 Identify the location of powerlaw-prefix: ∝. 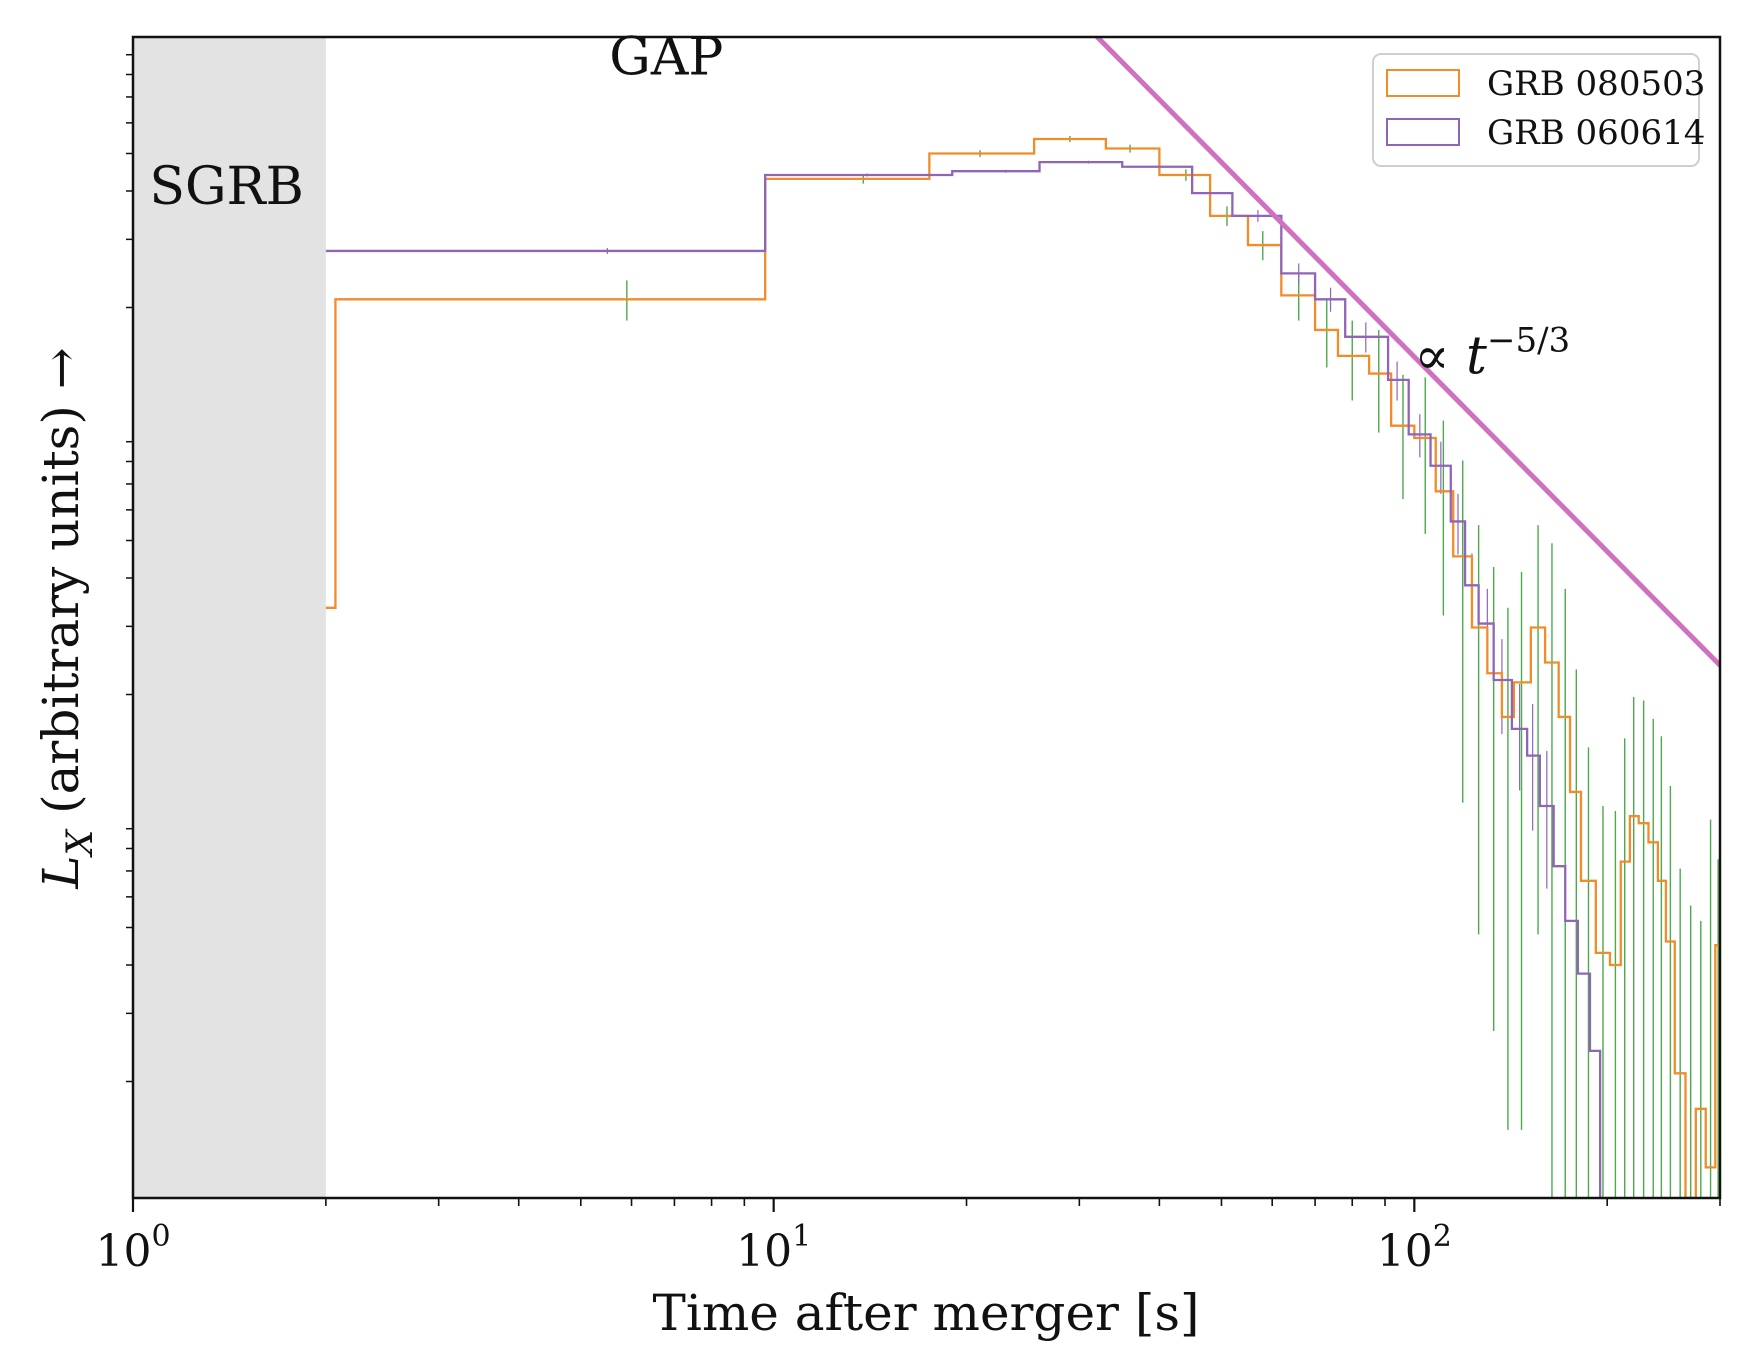
(1440, 357).